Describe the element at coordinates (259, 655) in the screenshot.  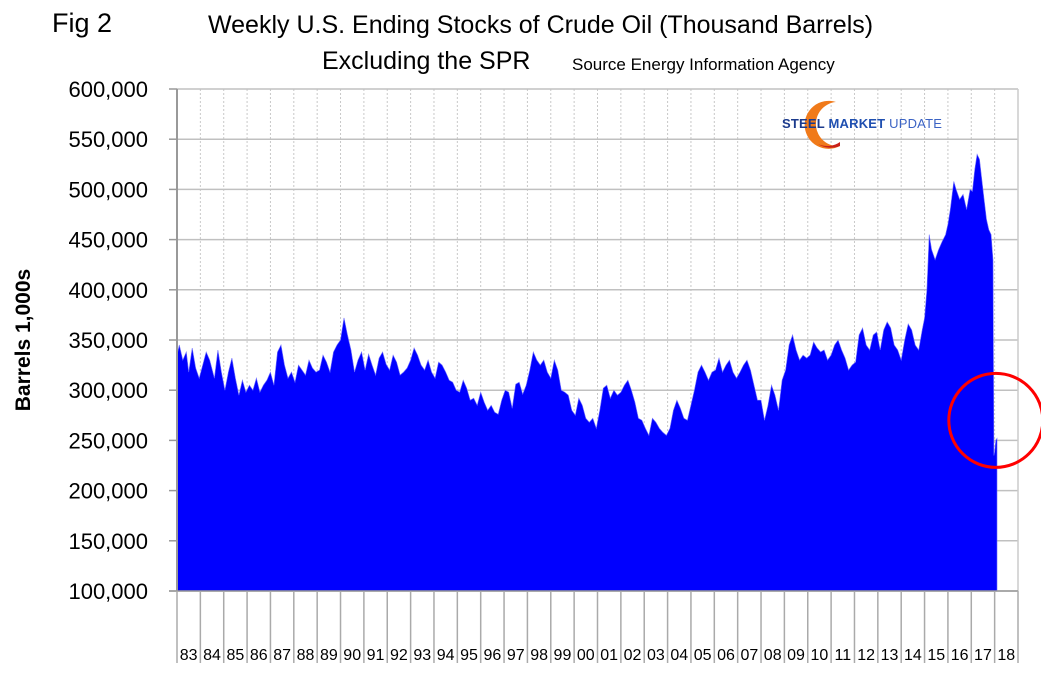
I see `x-tick-label: 86` at that location.